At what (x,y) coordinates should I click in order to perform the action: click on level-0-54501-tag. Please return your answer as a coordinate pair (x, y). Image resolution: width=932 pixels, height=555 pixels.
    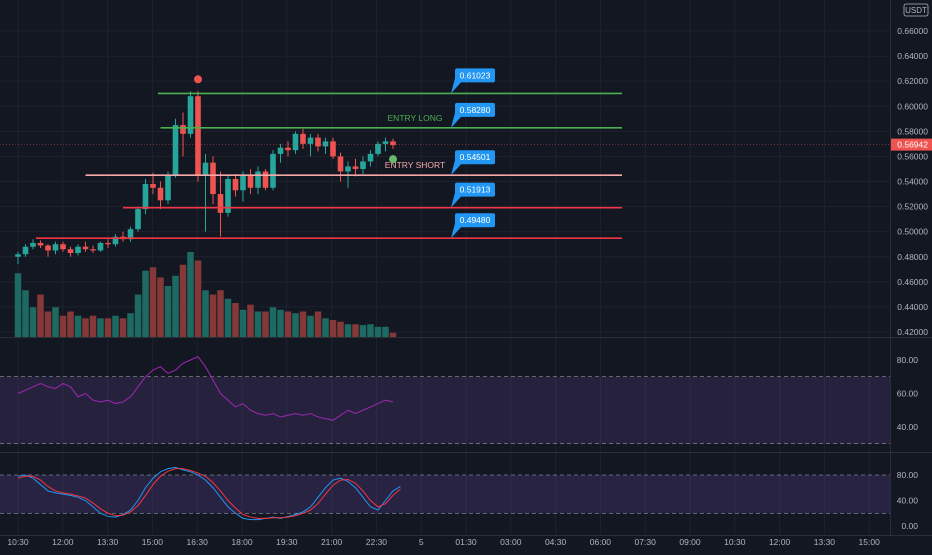
    Looking at the image, I should click on (475, 157).